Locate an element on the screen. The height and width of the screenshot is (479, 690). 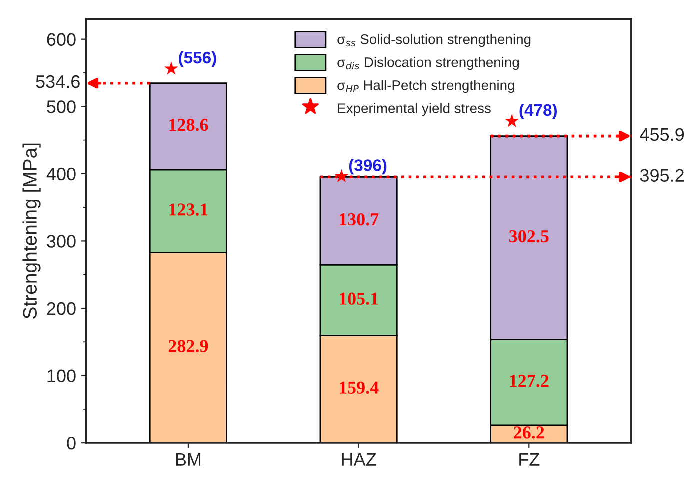
data-label: 127.2 is located at coordinates (529, 381).